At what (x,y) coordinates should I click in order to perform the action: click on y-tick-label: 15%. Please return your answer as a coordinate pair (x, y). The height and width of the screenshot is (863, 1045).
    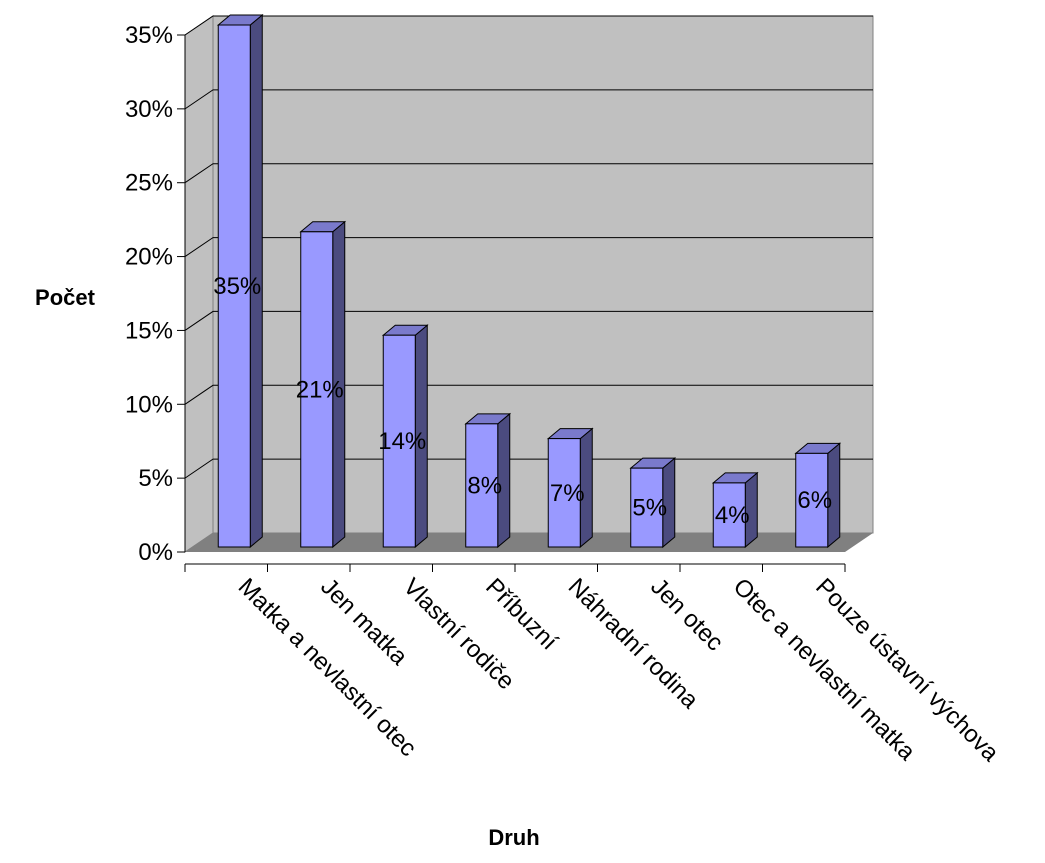
    Looking at the image, I should click on (149, 330).